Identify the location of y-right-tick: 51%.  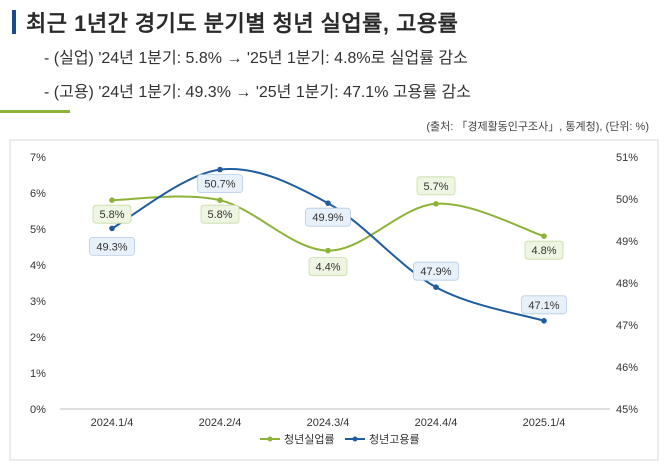
(627, 158).